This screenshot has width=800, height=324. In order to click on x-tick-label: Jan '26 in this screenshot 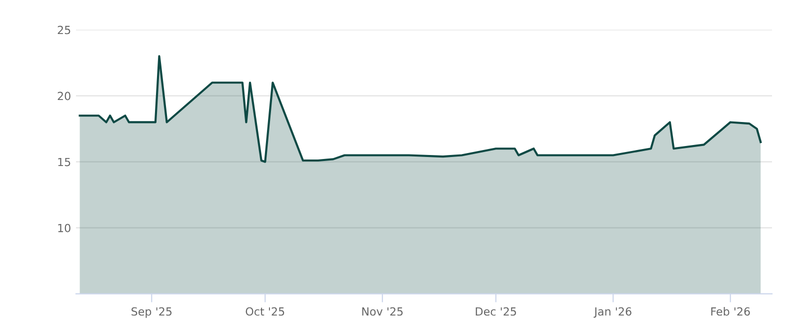, I will do `click(613, 312)`.